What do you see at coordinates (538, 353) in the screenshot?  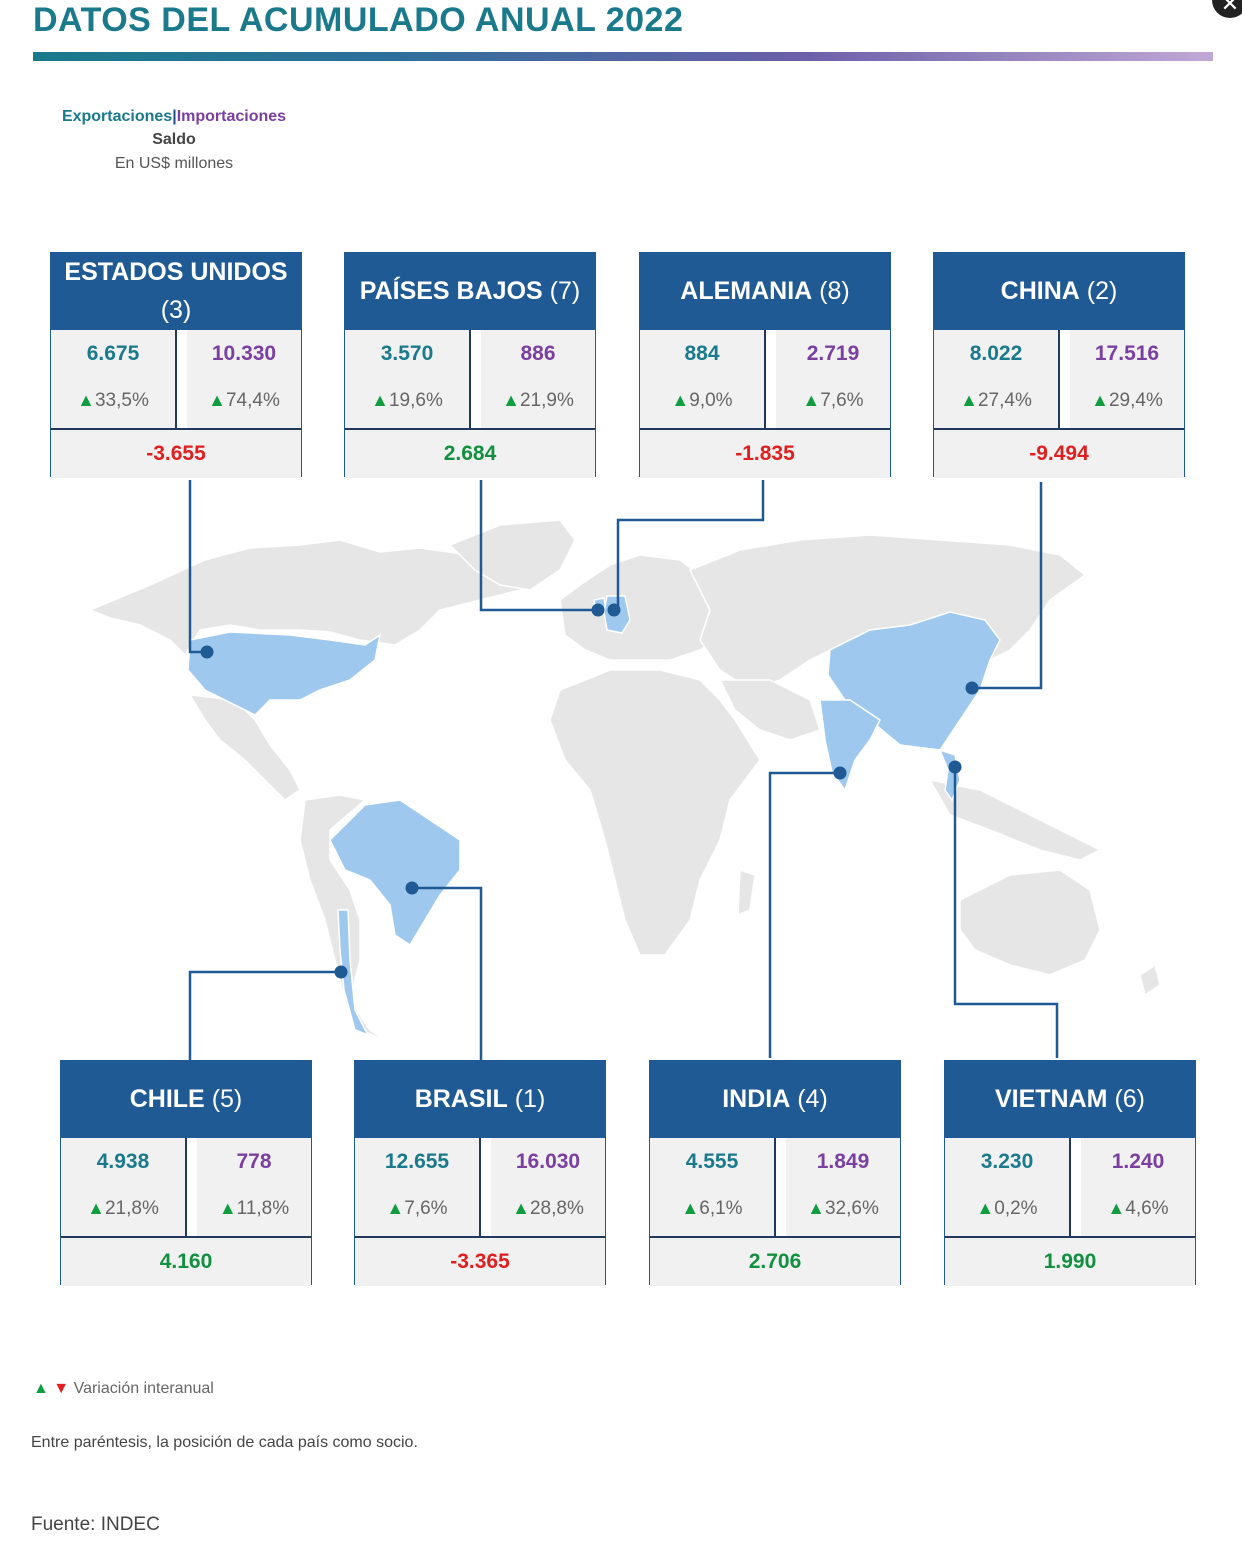 I see `imports-value: 886` at bounding box center [538, 353].